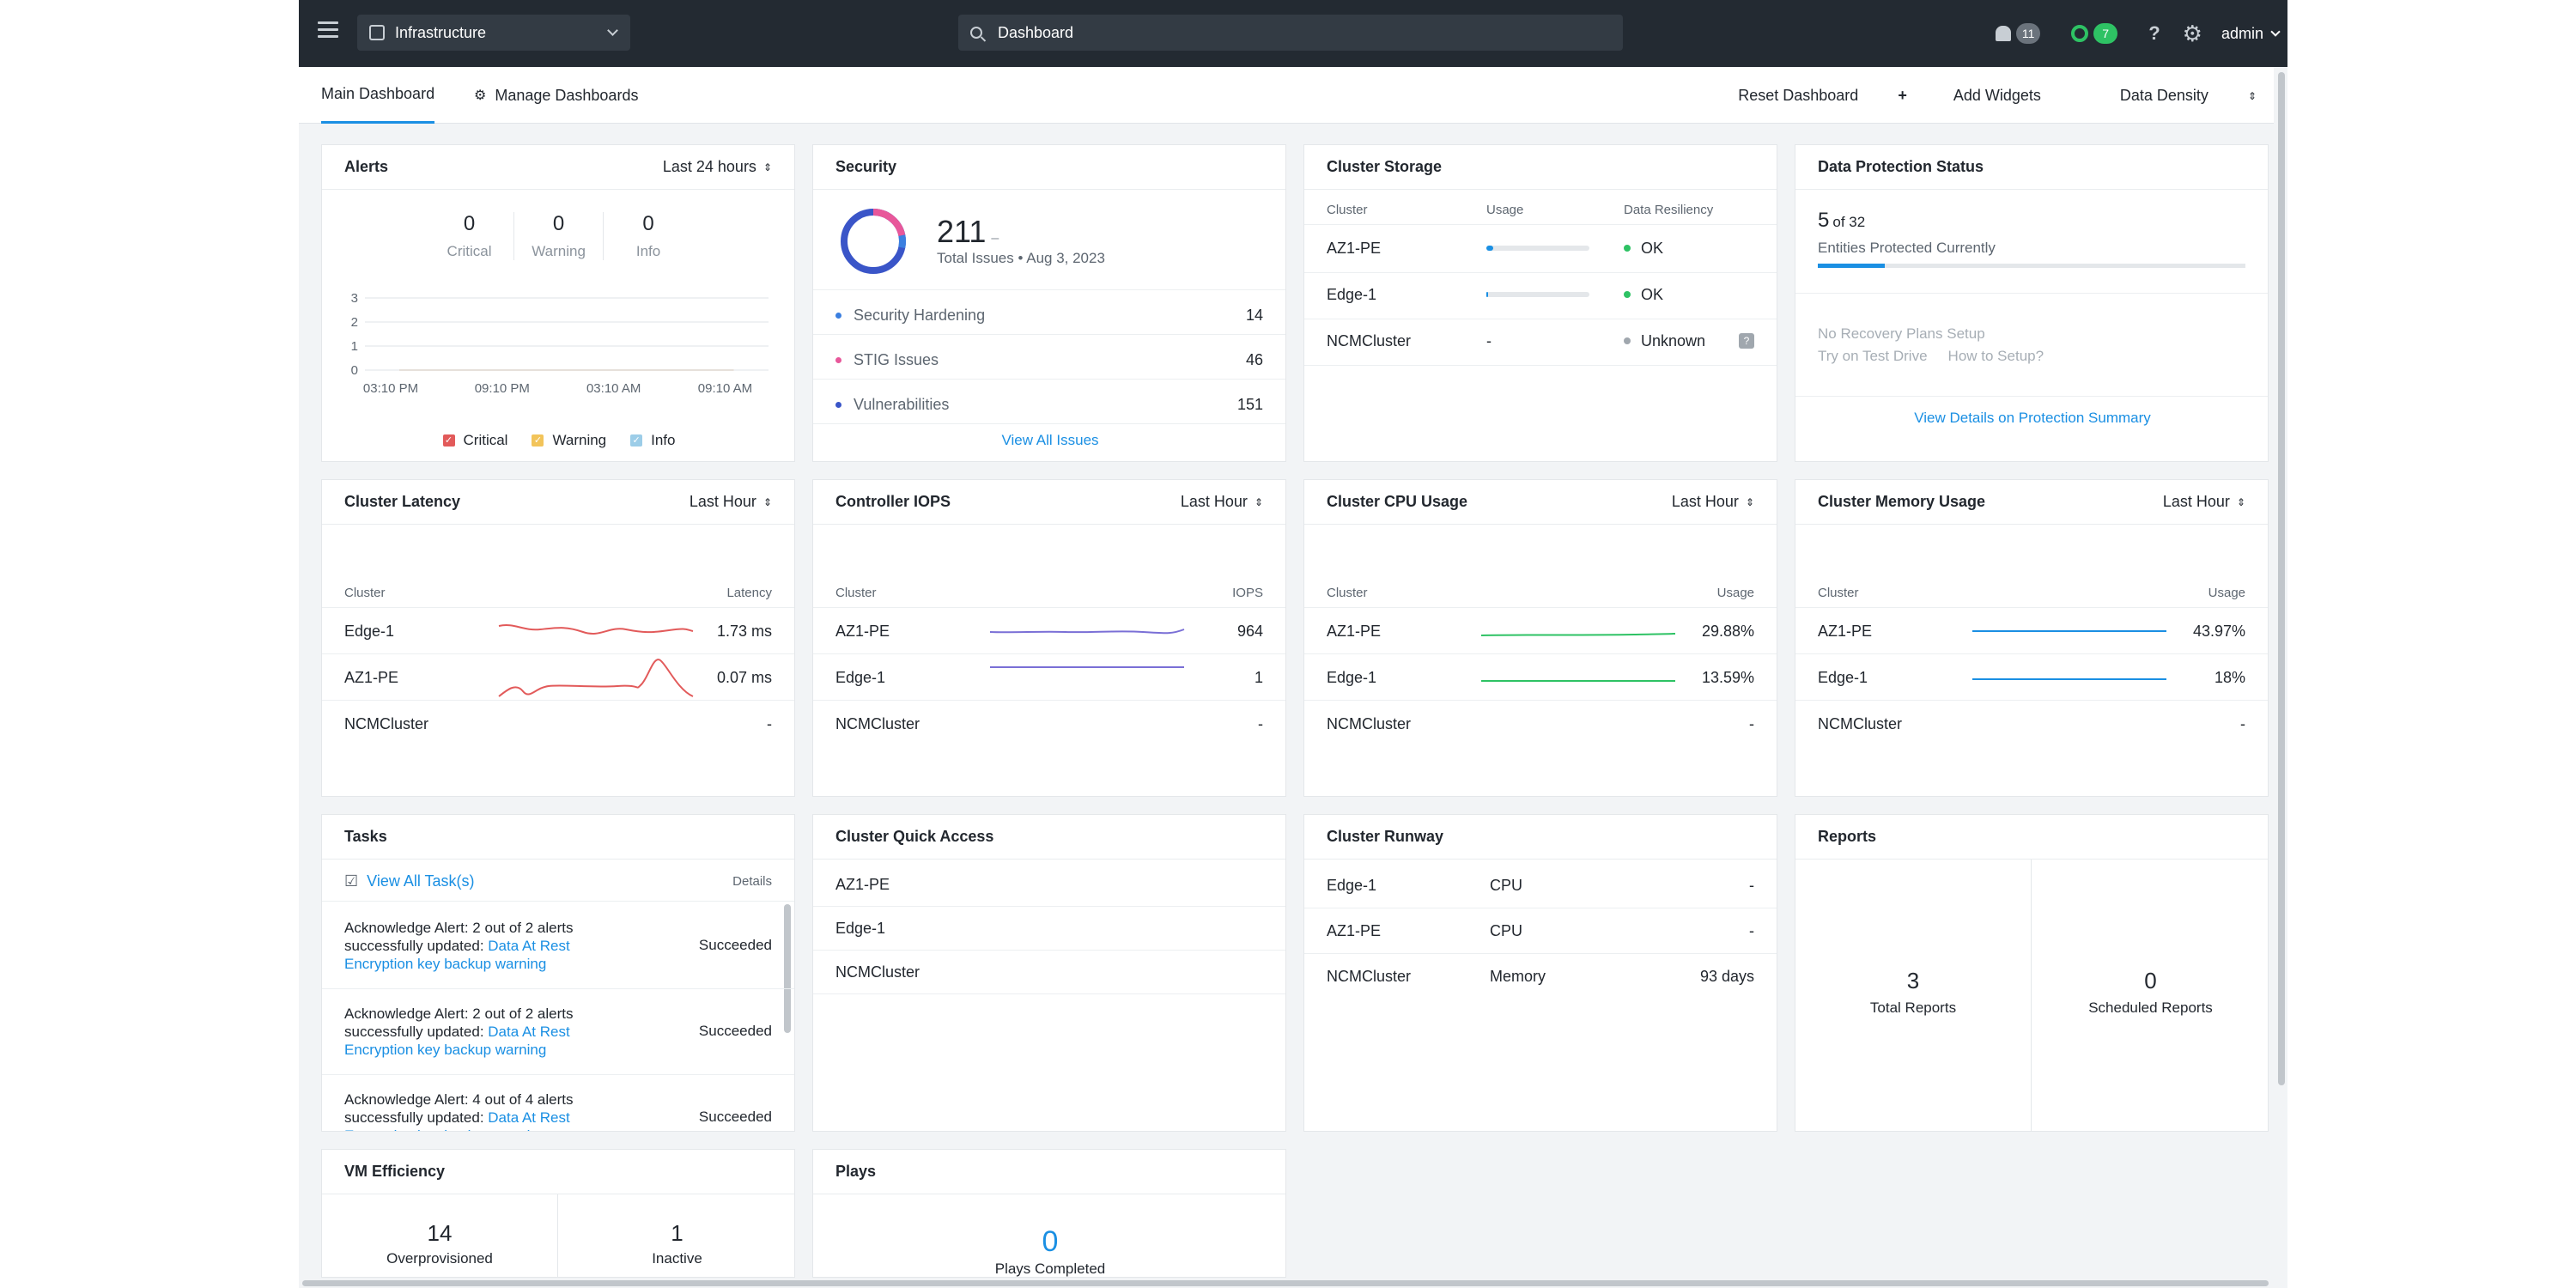 The height and width of the screenshot is (1288, 2576). I want to click on count-label: Critical, so click(470, 251).